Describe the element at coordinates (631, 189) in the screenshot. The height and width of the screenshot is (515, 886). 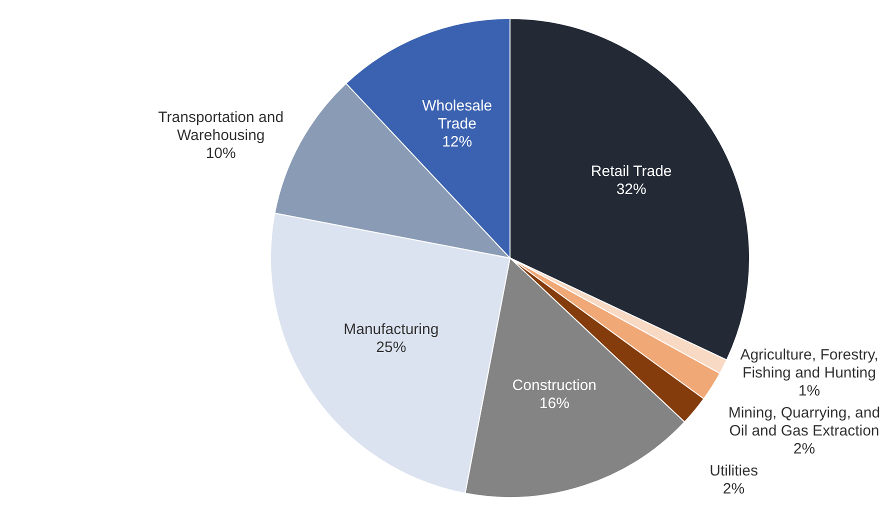
I see `data-label: 32%` at that location.